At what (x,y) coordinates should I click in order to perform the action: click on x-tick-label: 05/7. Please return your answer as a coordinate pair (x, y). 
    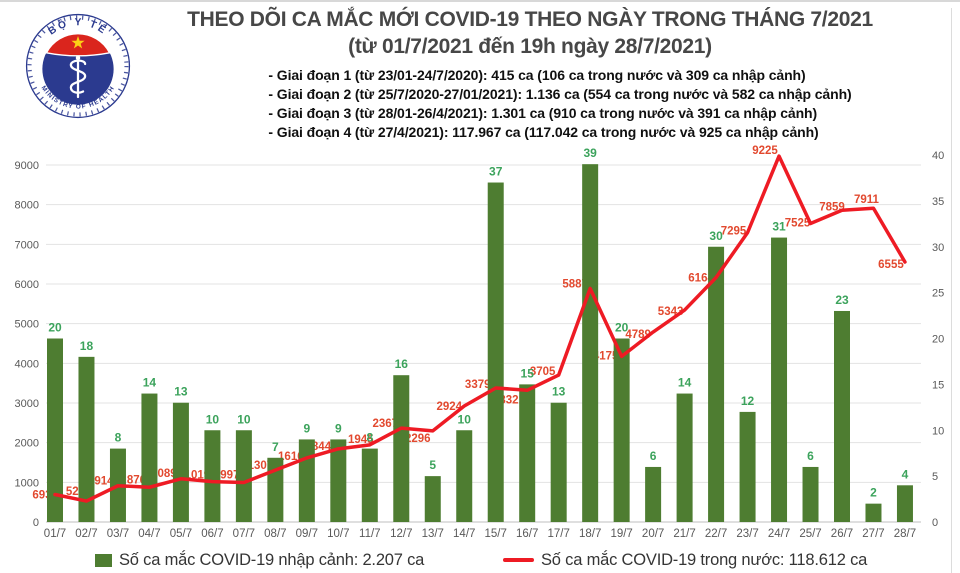
    Looking at the image, I should click on (181, 534).